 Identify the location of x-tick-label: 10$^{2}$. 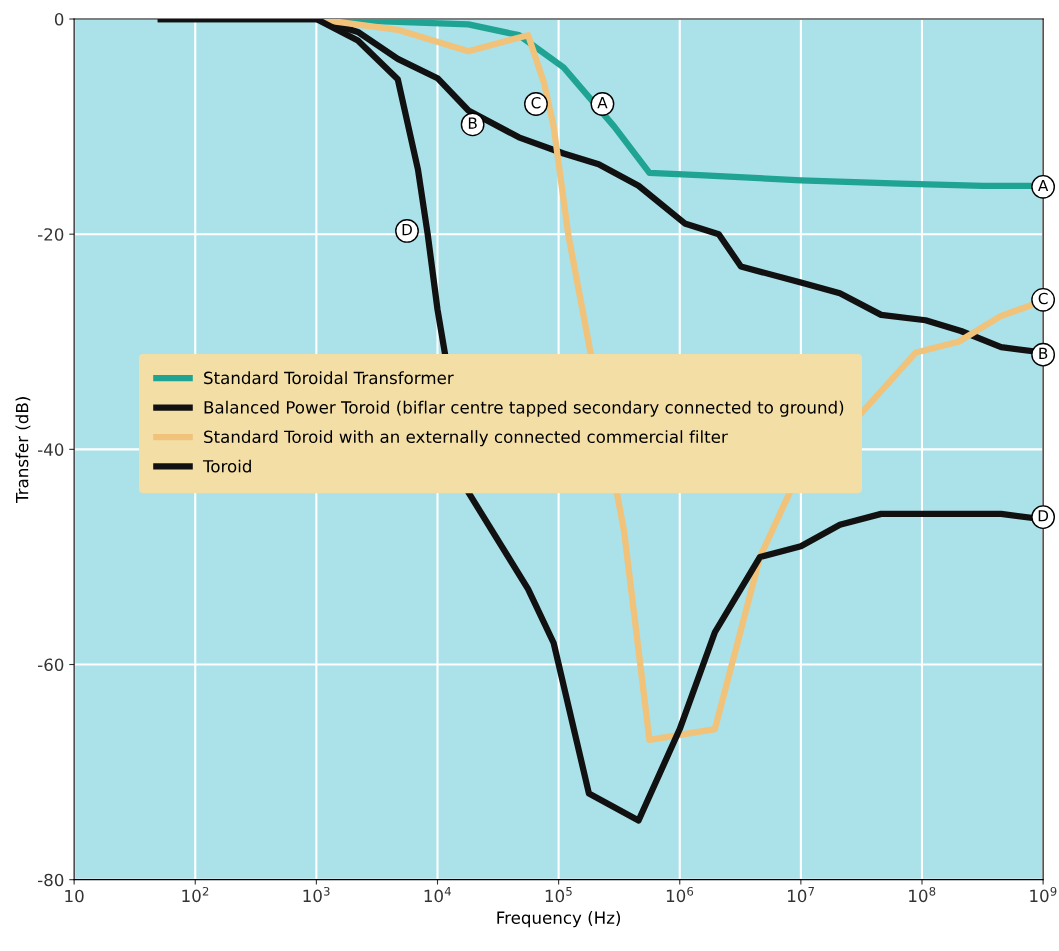
(195, 894).